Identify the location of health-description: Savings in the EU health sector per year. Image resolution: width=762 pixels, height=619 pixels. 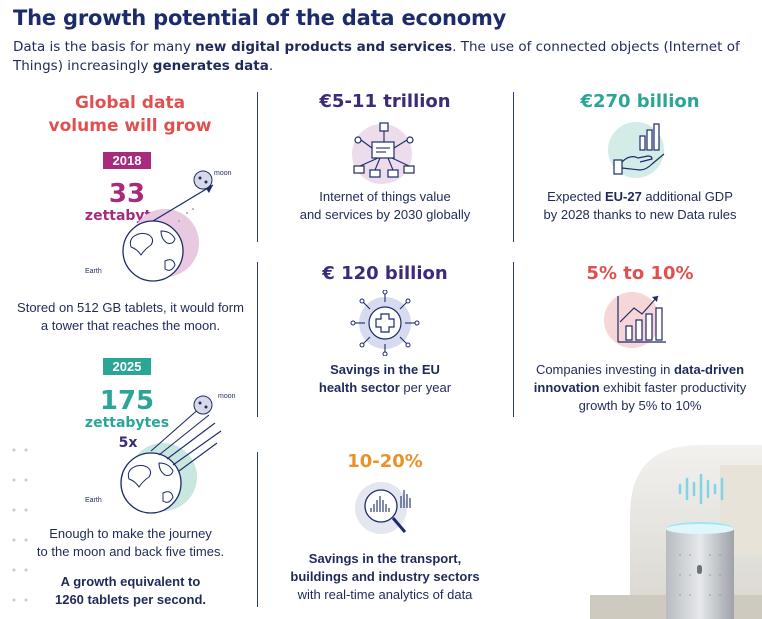
(385, 379).